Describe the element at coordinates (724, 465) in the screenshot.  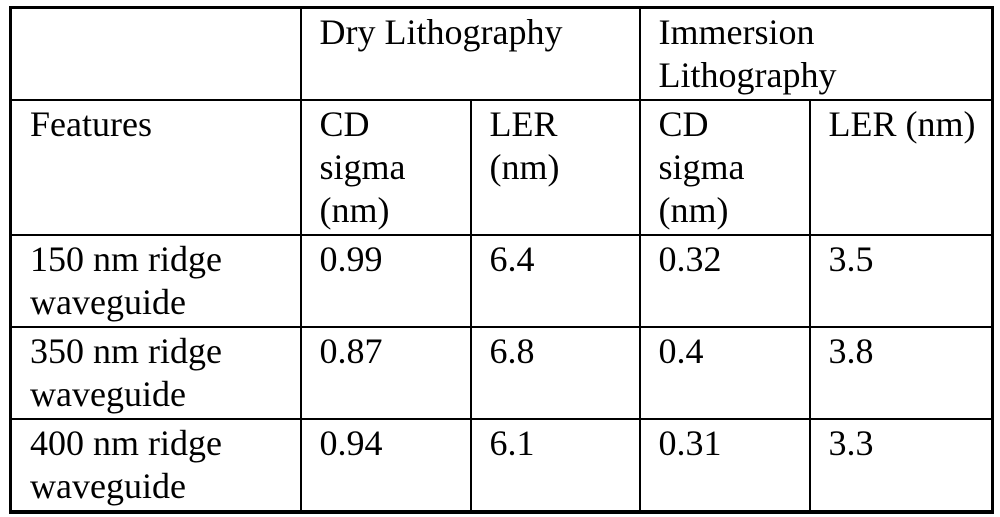
I see `cell-imm-cd-sigma: 0.31` at that location.